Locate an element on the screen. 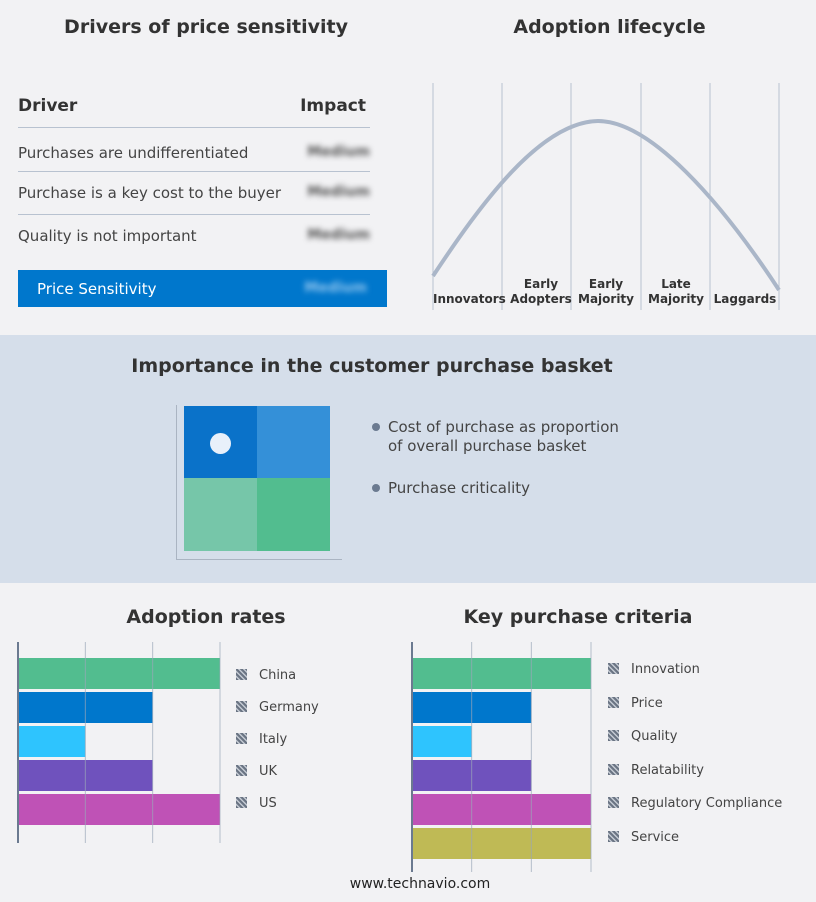  col-driver: Driver is located at coordinates (48, 106).